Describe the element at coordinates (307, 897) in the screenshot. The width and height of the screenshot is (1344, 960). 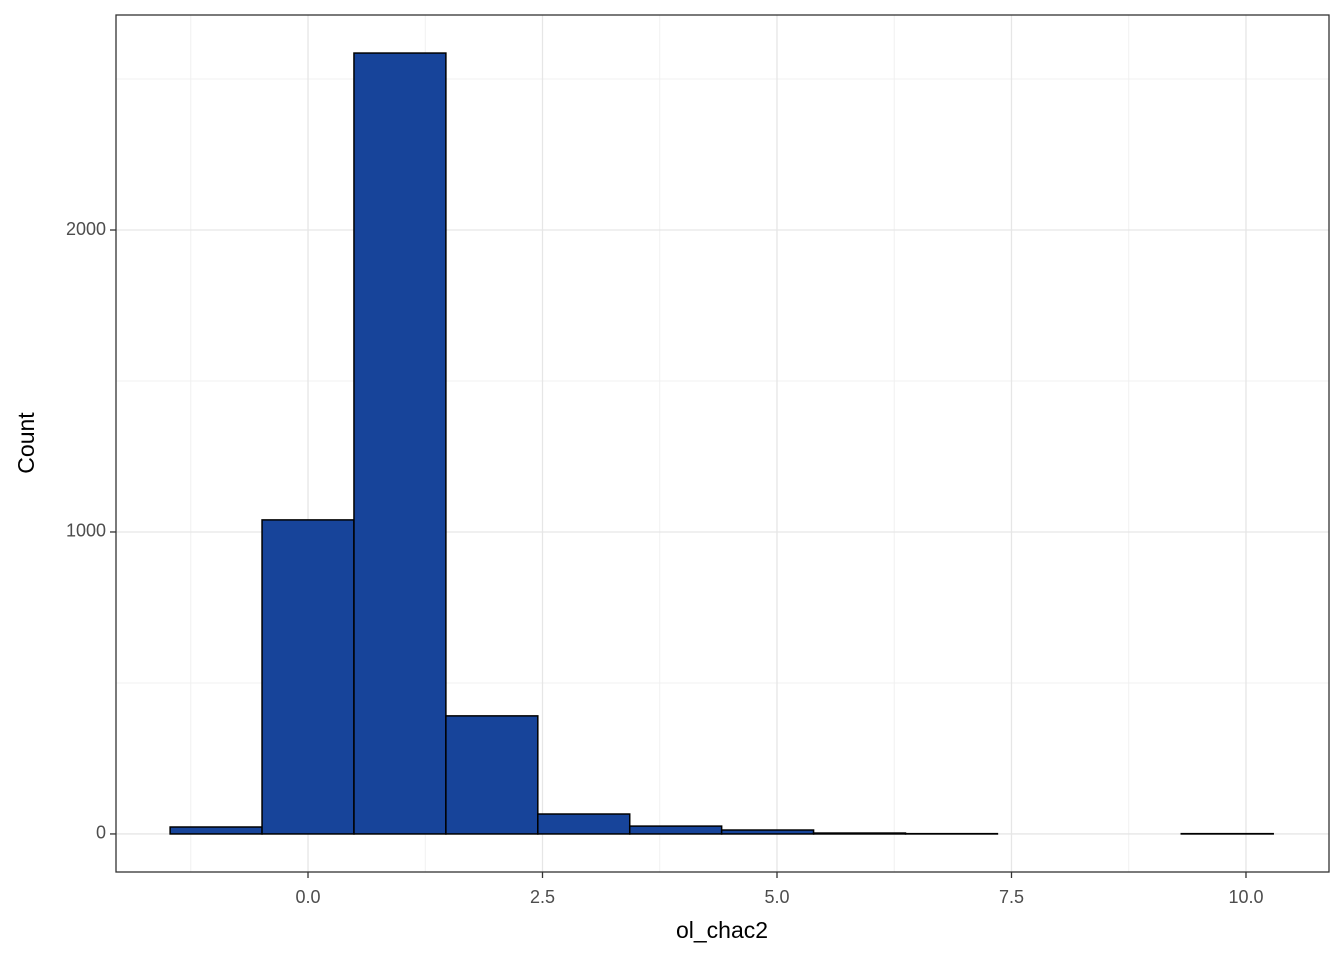
I see `x-tick-label: 0.0` at that location.